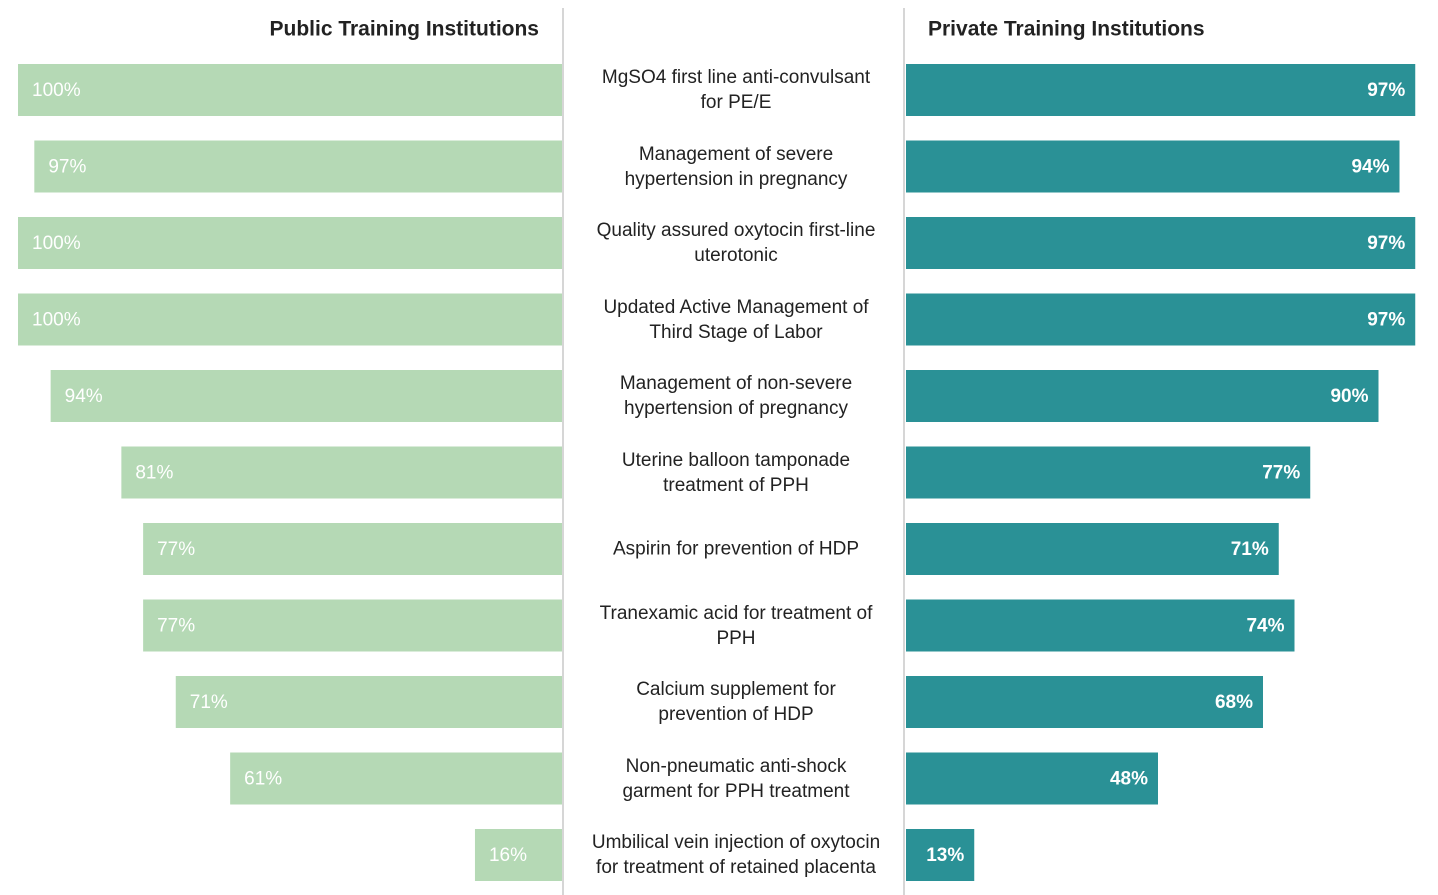 This screenshot has height=895, width=1438. Describe the element at coordinates (1265, 626) in the screenshot. I see `value-label: 74%` at that location.